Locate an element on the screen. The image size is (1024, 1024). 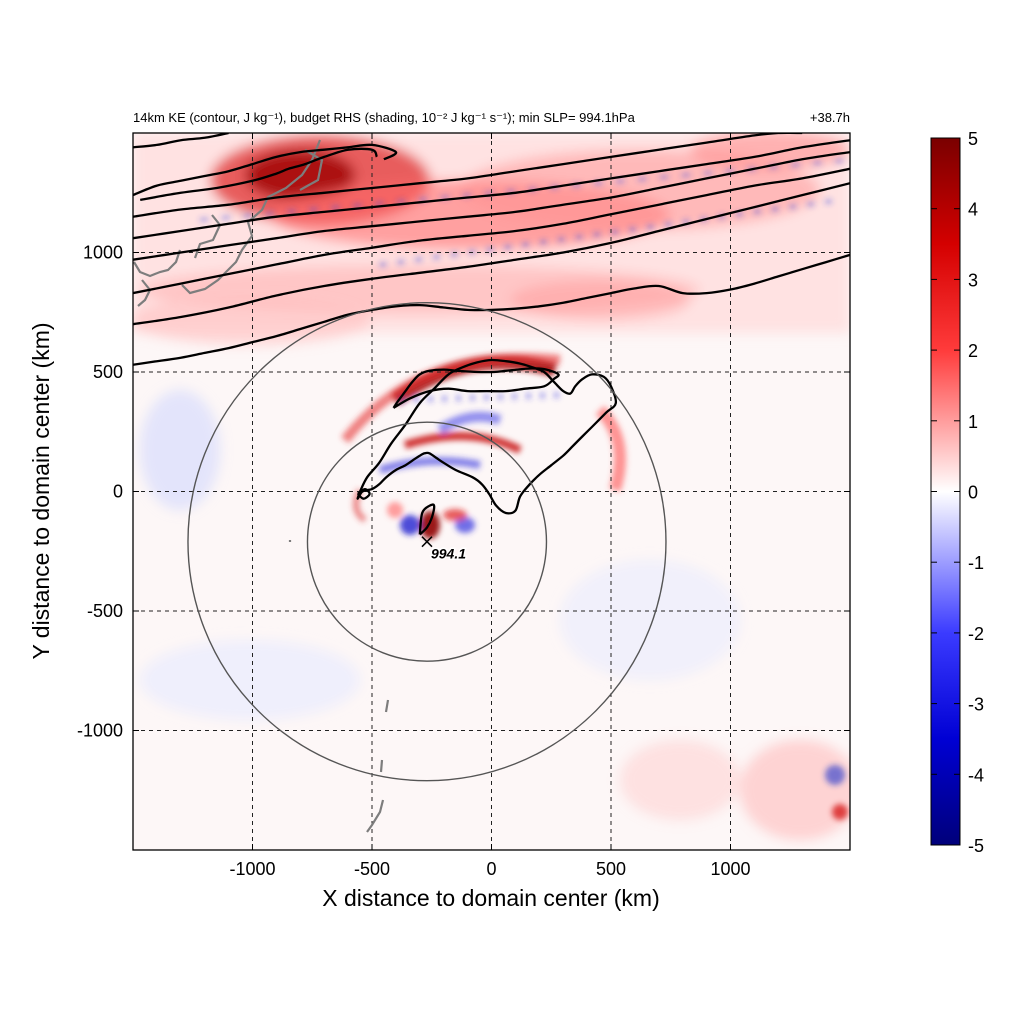
contour-ring-outer is located at coordinates (487, 436).